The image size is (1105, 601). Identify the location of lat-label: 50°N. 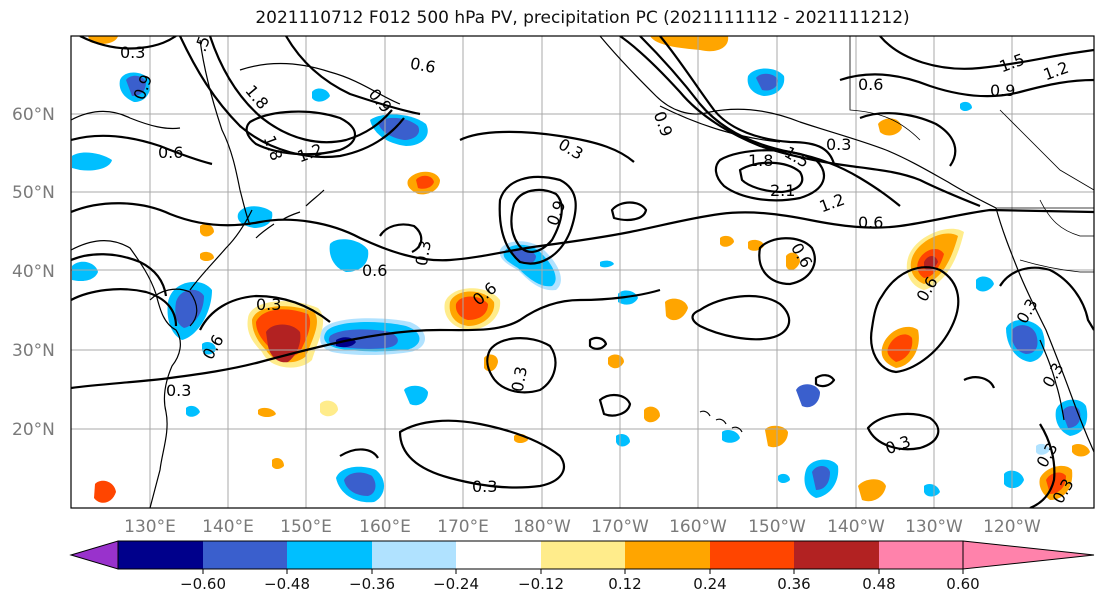
(33, 193).